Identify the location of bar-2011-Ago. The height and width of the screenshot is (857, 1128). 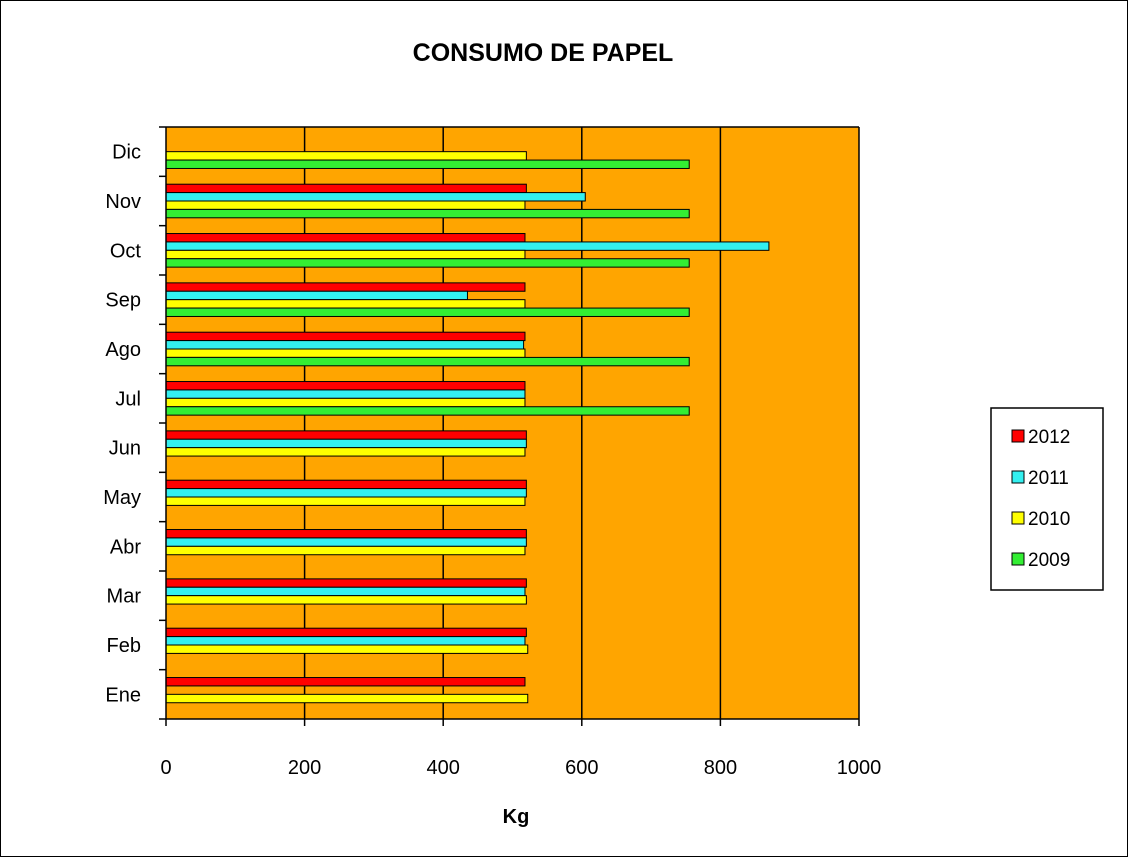
(345, 345).